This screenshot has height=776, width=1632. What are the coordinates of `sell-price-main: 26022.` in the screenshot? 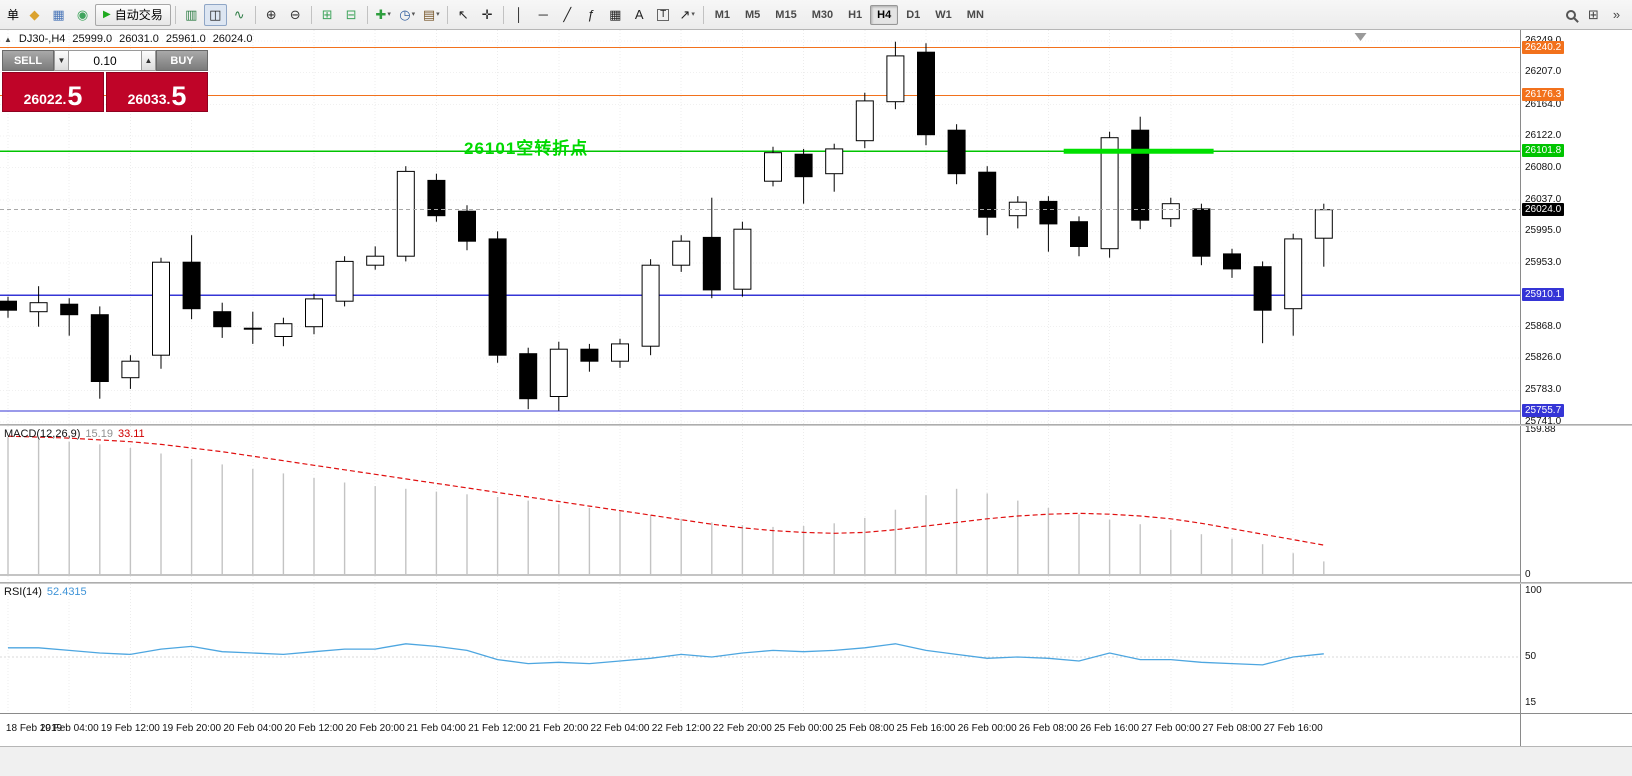 It's located at (45, 98).